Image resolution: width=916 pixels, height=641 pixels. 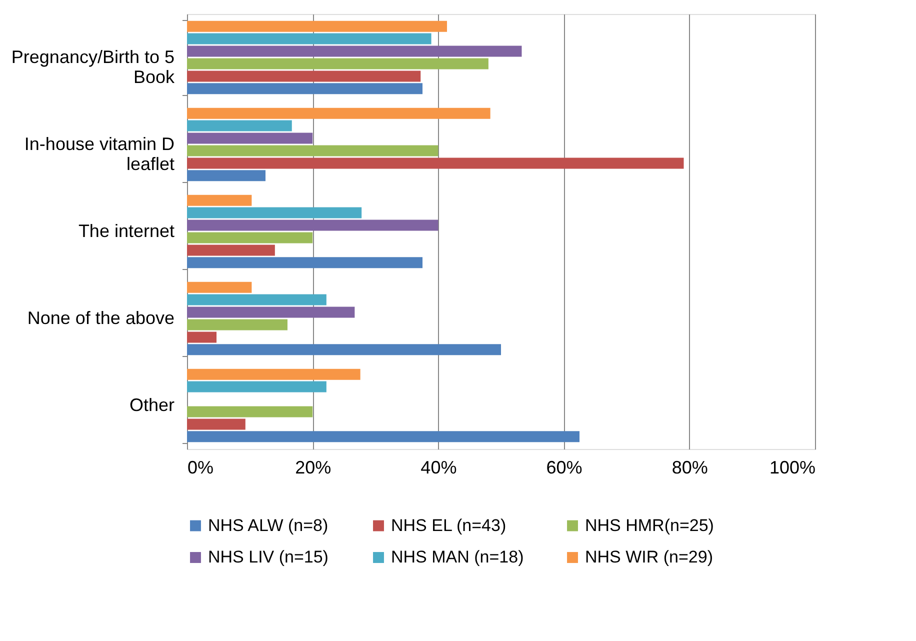 What do you see at coordinates (448, 525) in the screenshot?
I see `legend-label: NHS EL (n=43)` at bounding box center [448, 525].